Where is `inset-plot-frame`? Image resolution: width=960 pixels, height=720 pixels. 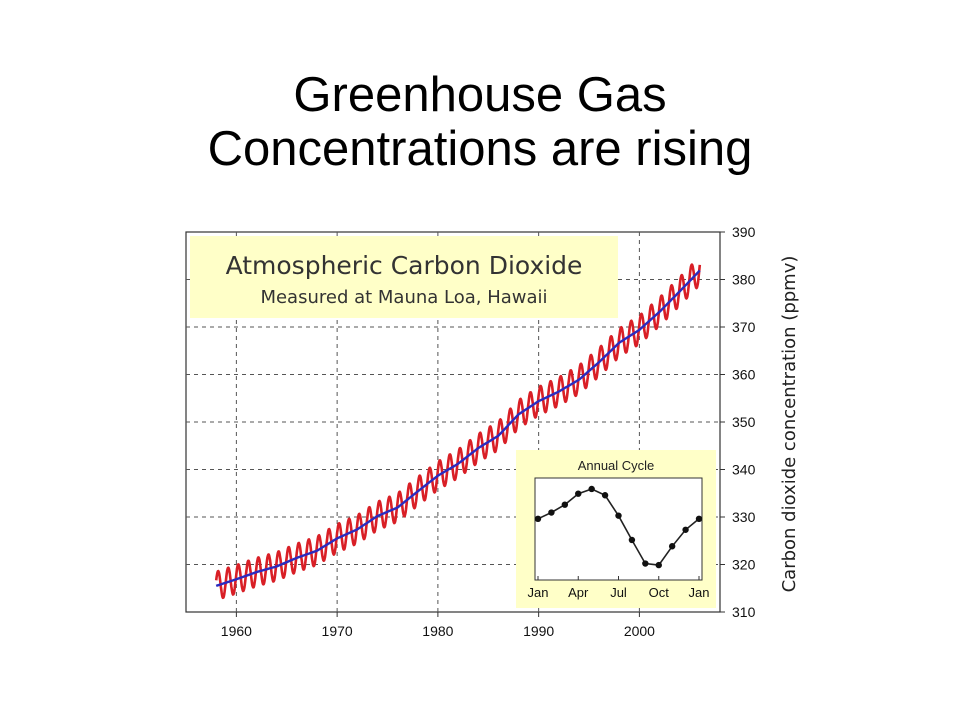 inset-plot-frame is located at coordinates (618, 529).